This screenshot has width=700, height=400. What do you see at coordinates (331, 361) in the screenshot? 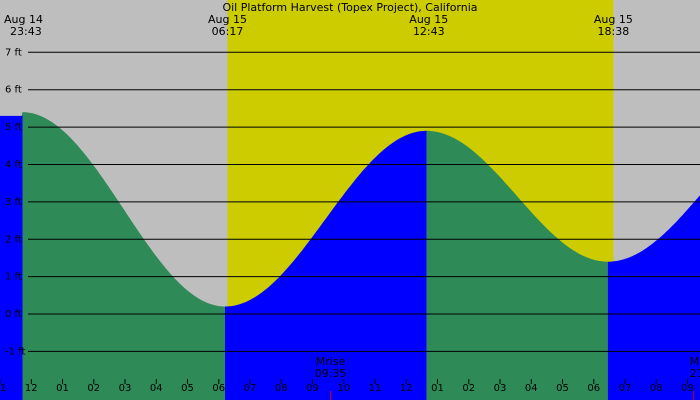
I see `moon-event-label: Mrise` at bounding box center [331, 361].